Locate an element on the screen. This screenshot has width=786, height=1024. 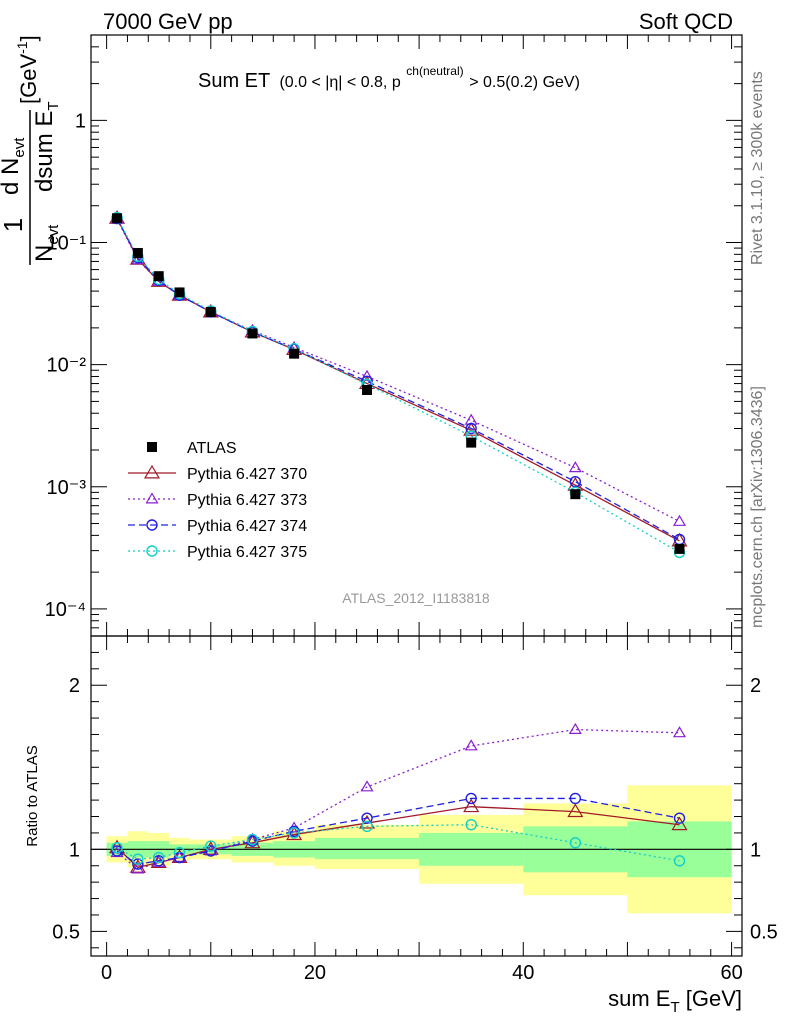
ylabel-dsum: dsum E is located at coordinates (44, 151).